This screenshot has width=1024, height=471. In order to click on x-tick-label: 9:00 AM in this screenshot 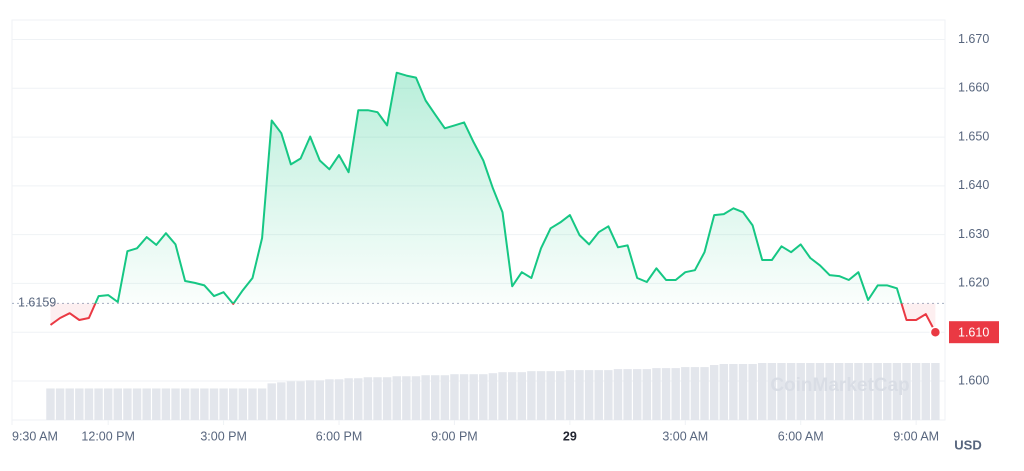, I will do `click(916, 436)`.